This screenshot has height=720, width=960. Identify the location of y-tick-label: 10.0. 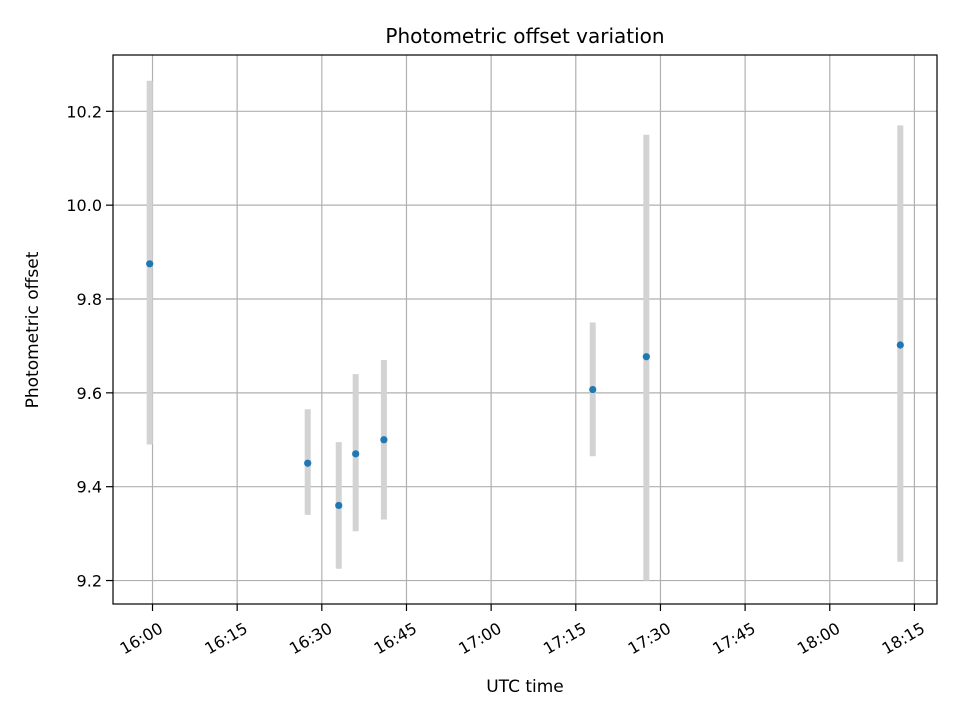
(84, 205).